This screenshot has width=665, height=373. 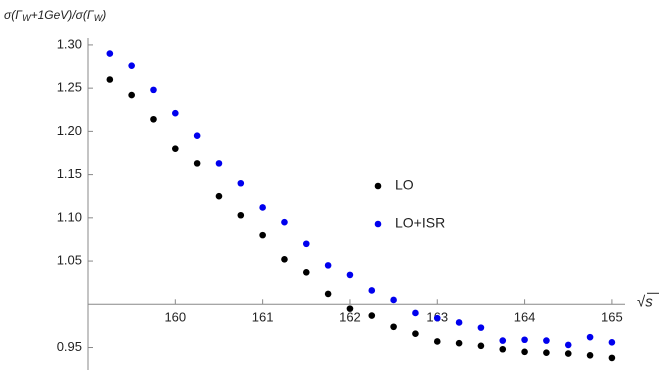 I want to click on y-tick-label: 1.10, so click(x=69, y=216).